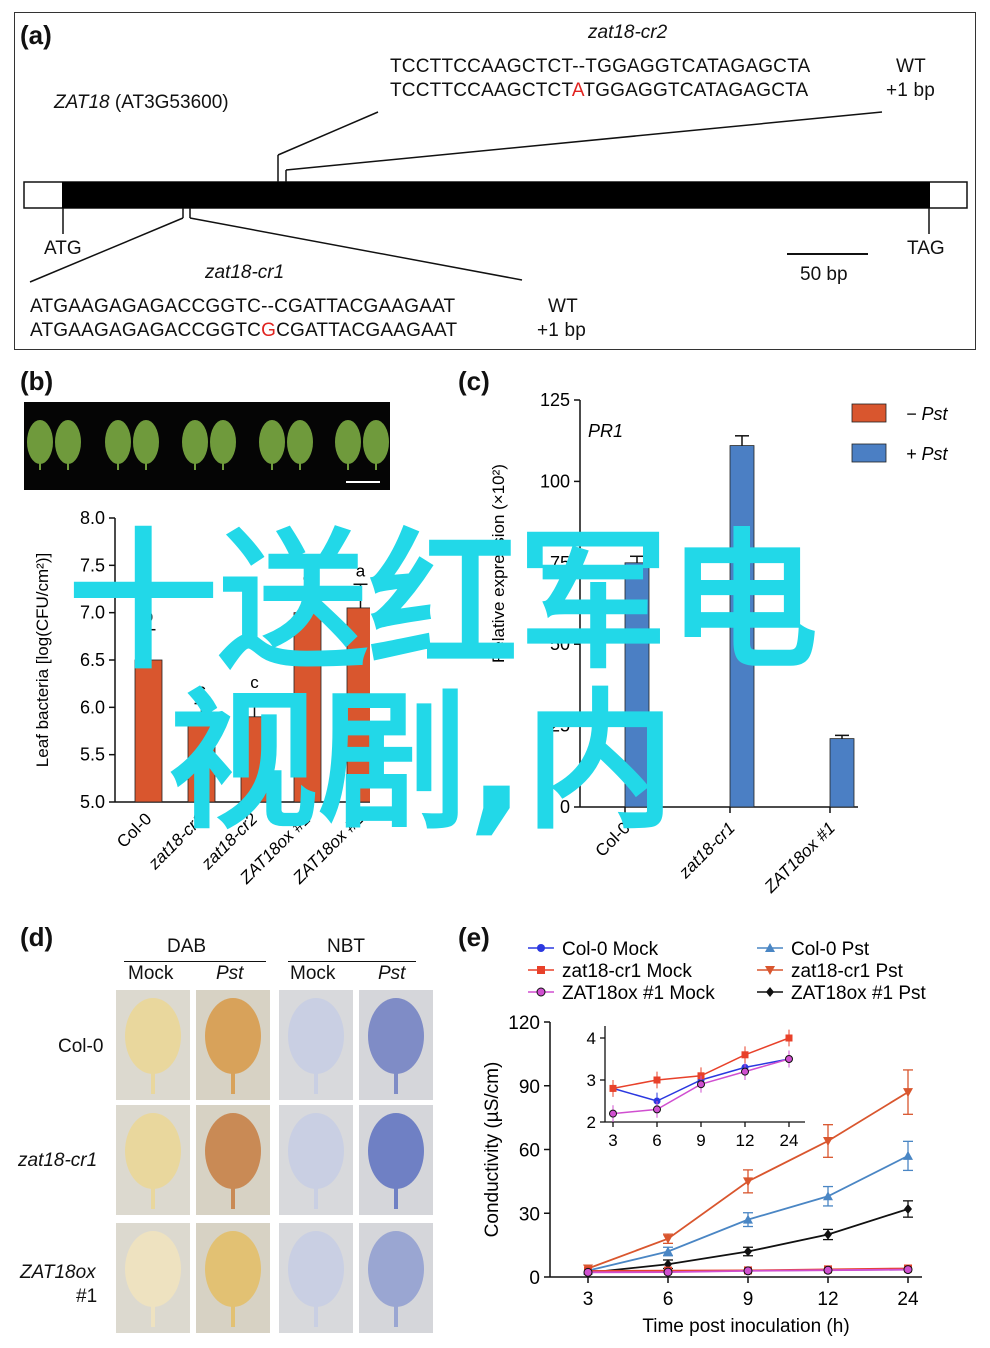  Describe the element at coordinates (233, 1278) in the screenshot. I see `stain-cell-r3-c2` at that location.